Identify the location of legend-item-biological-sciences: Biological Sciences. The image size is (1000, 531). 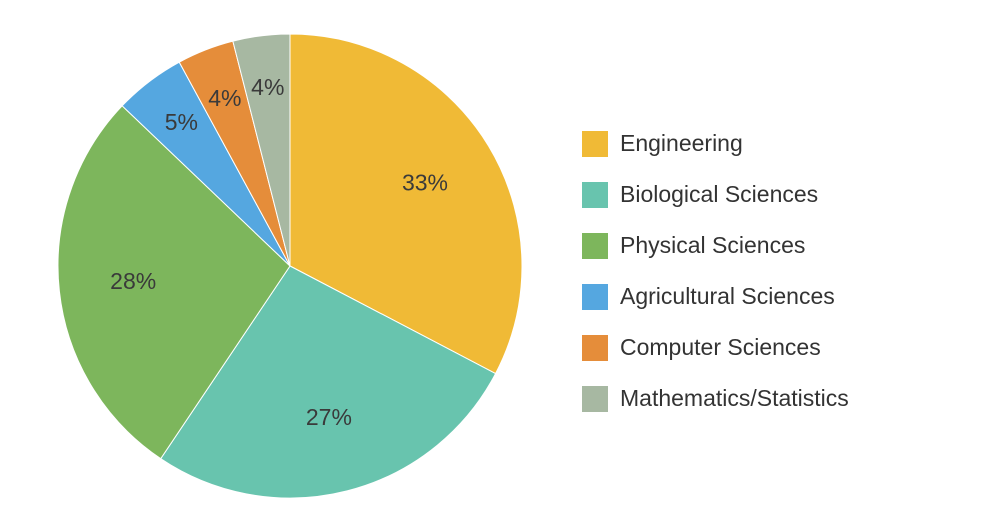
(715, 194).